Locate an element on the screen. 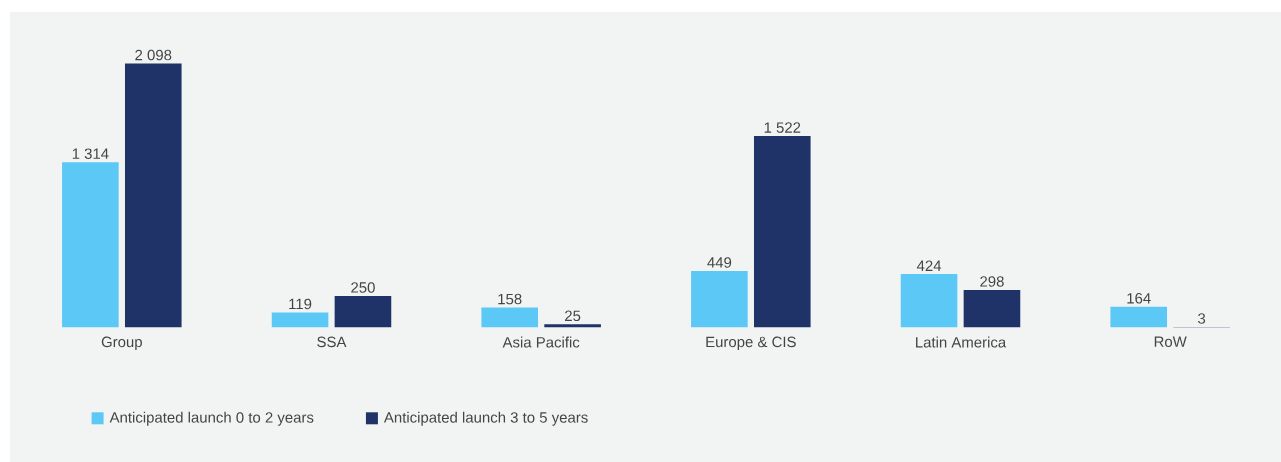 This screenshot has width=1281, height=462. x-tick-label: Group is located at coordinates (121, 343).